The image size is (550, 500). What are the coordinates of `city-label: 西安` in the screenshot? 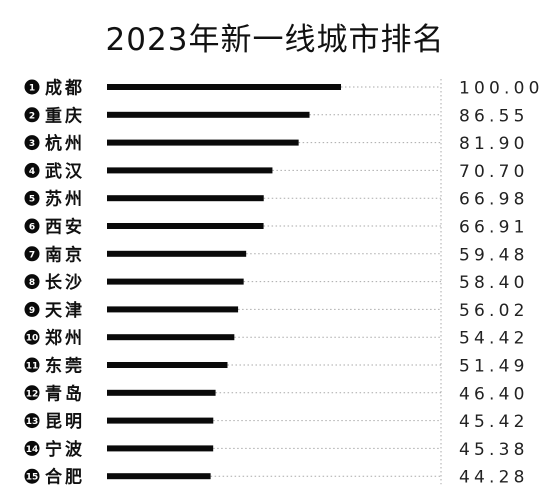 It's located at (65, 227).